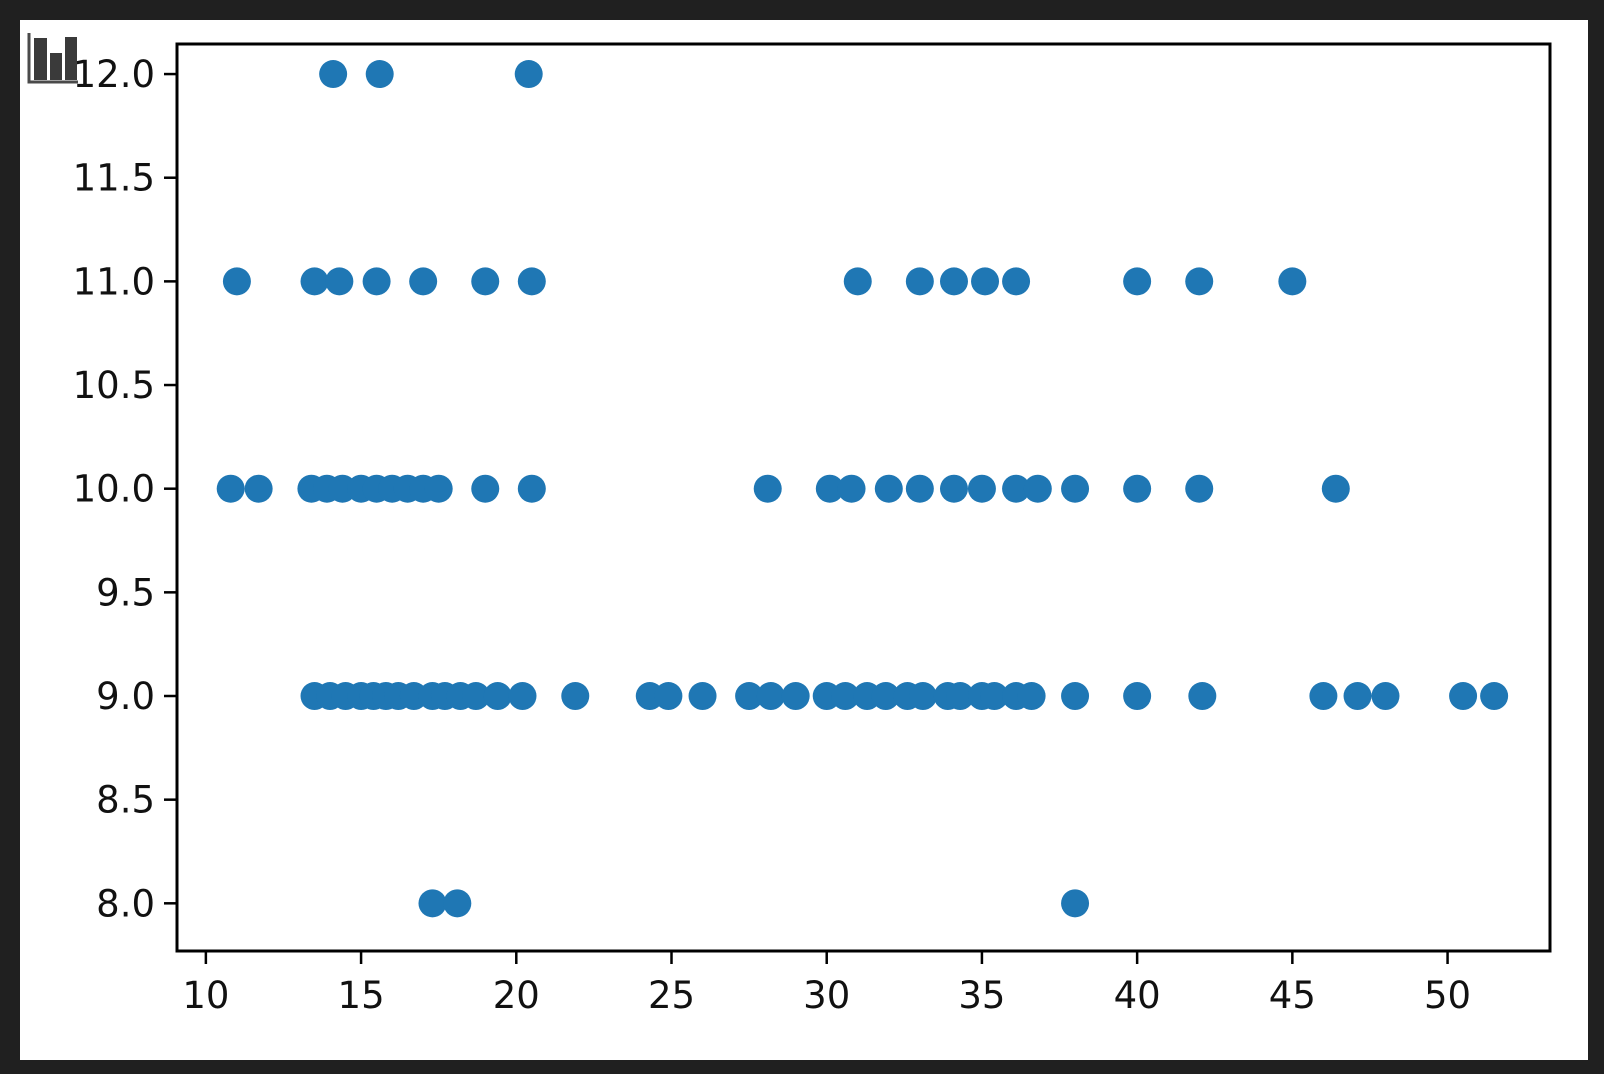 The height and width of the screenshot is (1074, 1604). I want to click on x-tick-label: 25, so click(671, 995).